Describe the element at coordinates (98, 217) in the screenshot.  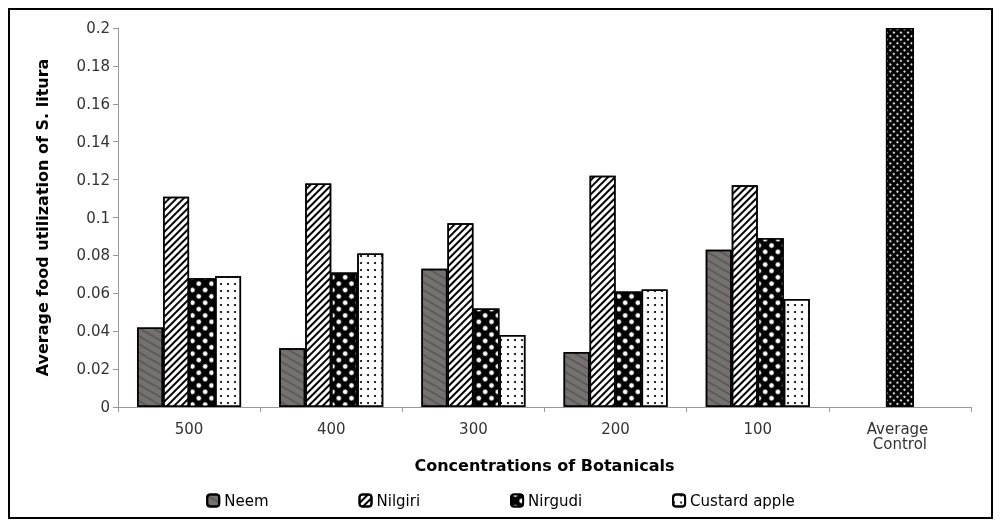
I see `y-tick-label: 0.1` at that location.